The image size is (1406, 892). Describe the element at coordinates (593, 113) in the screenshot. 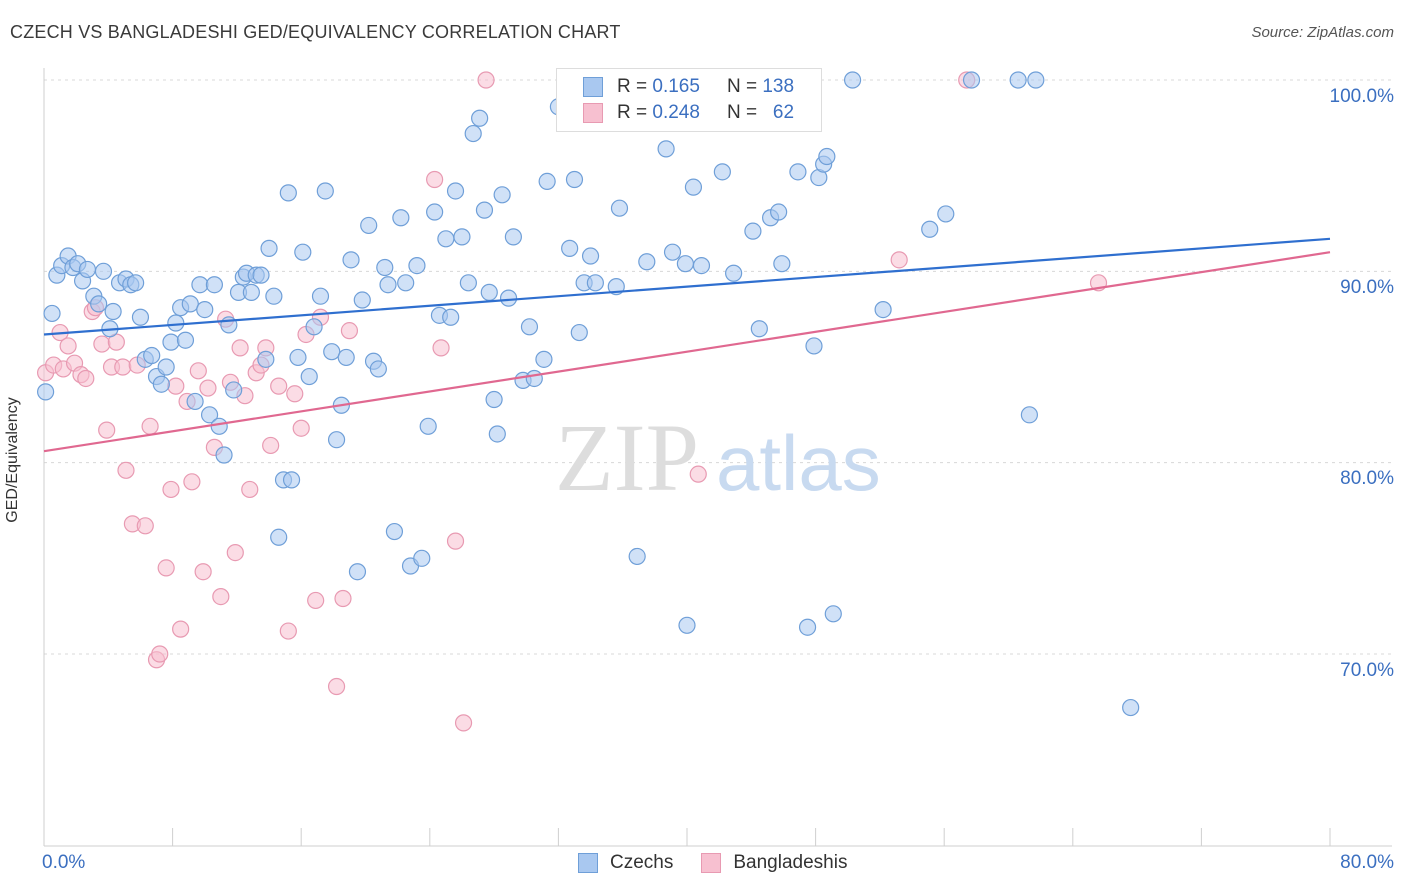

I see `bangladeshi-swatch` at that location.